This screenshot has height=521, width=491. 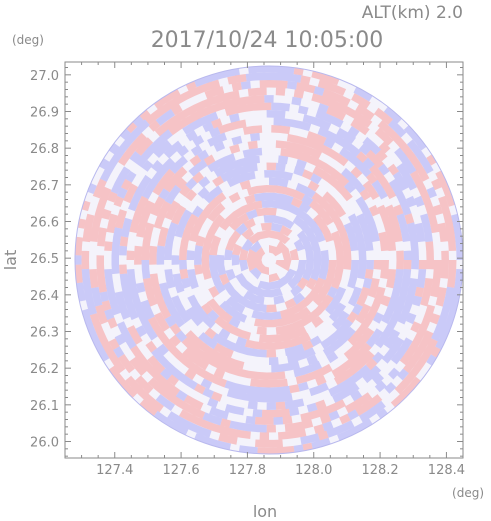 I want to click on y-tick-label: 26.9, so click(x=44, y=113).